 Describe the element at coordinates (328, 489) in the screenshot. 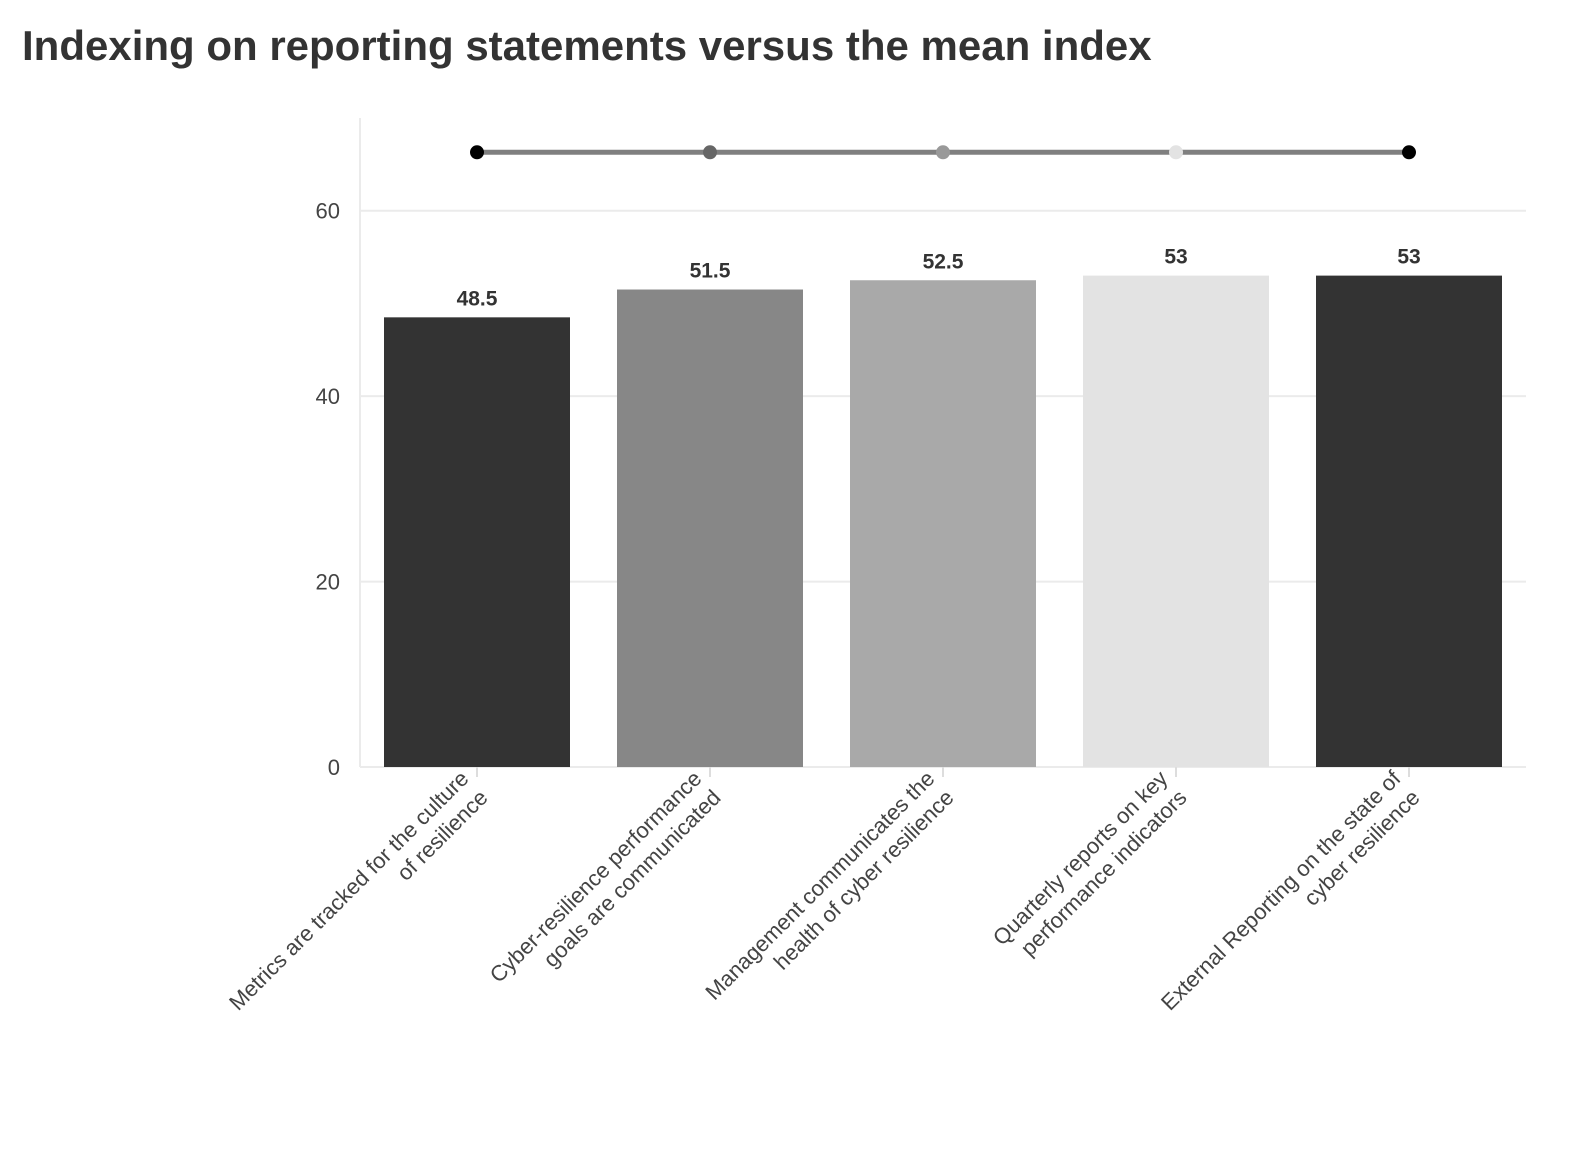

I see `y-tick-labels: 0 20 40 60` at that location.